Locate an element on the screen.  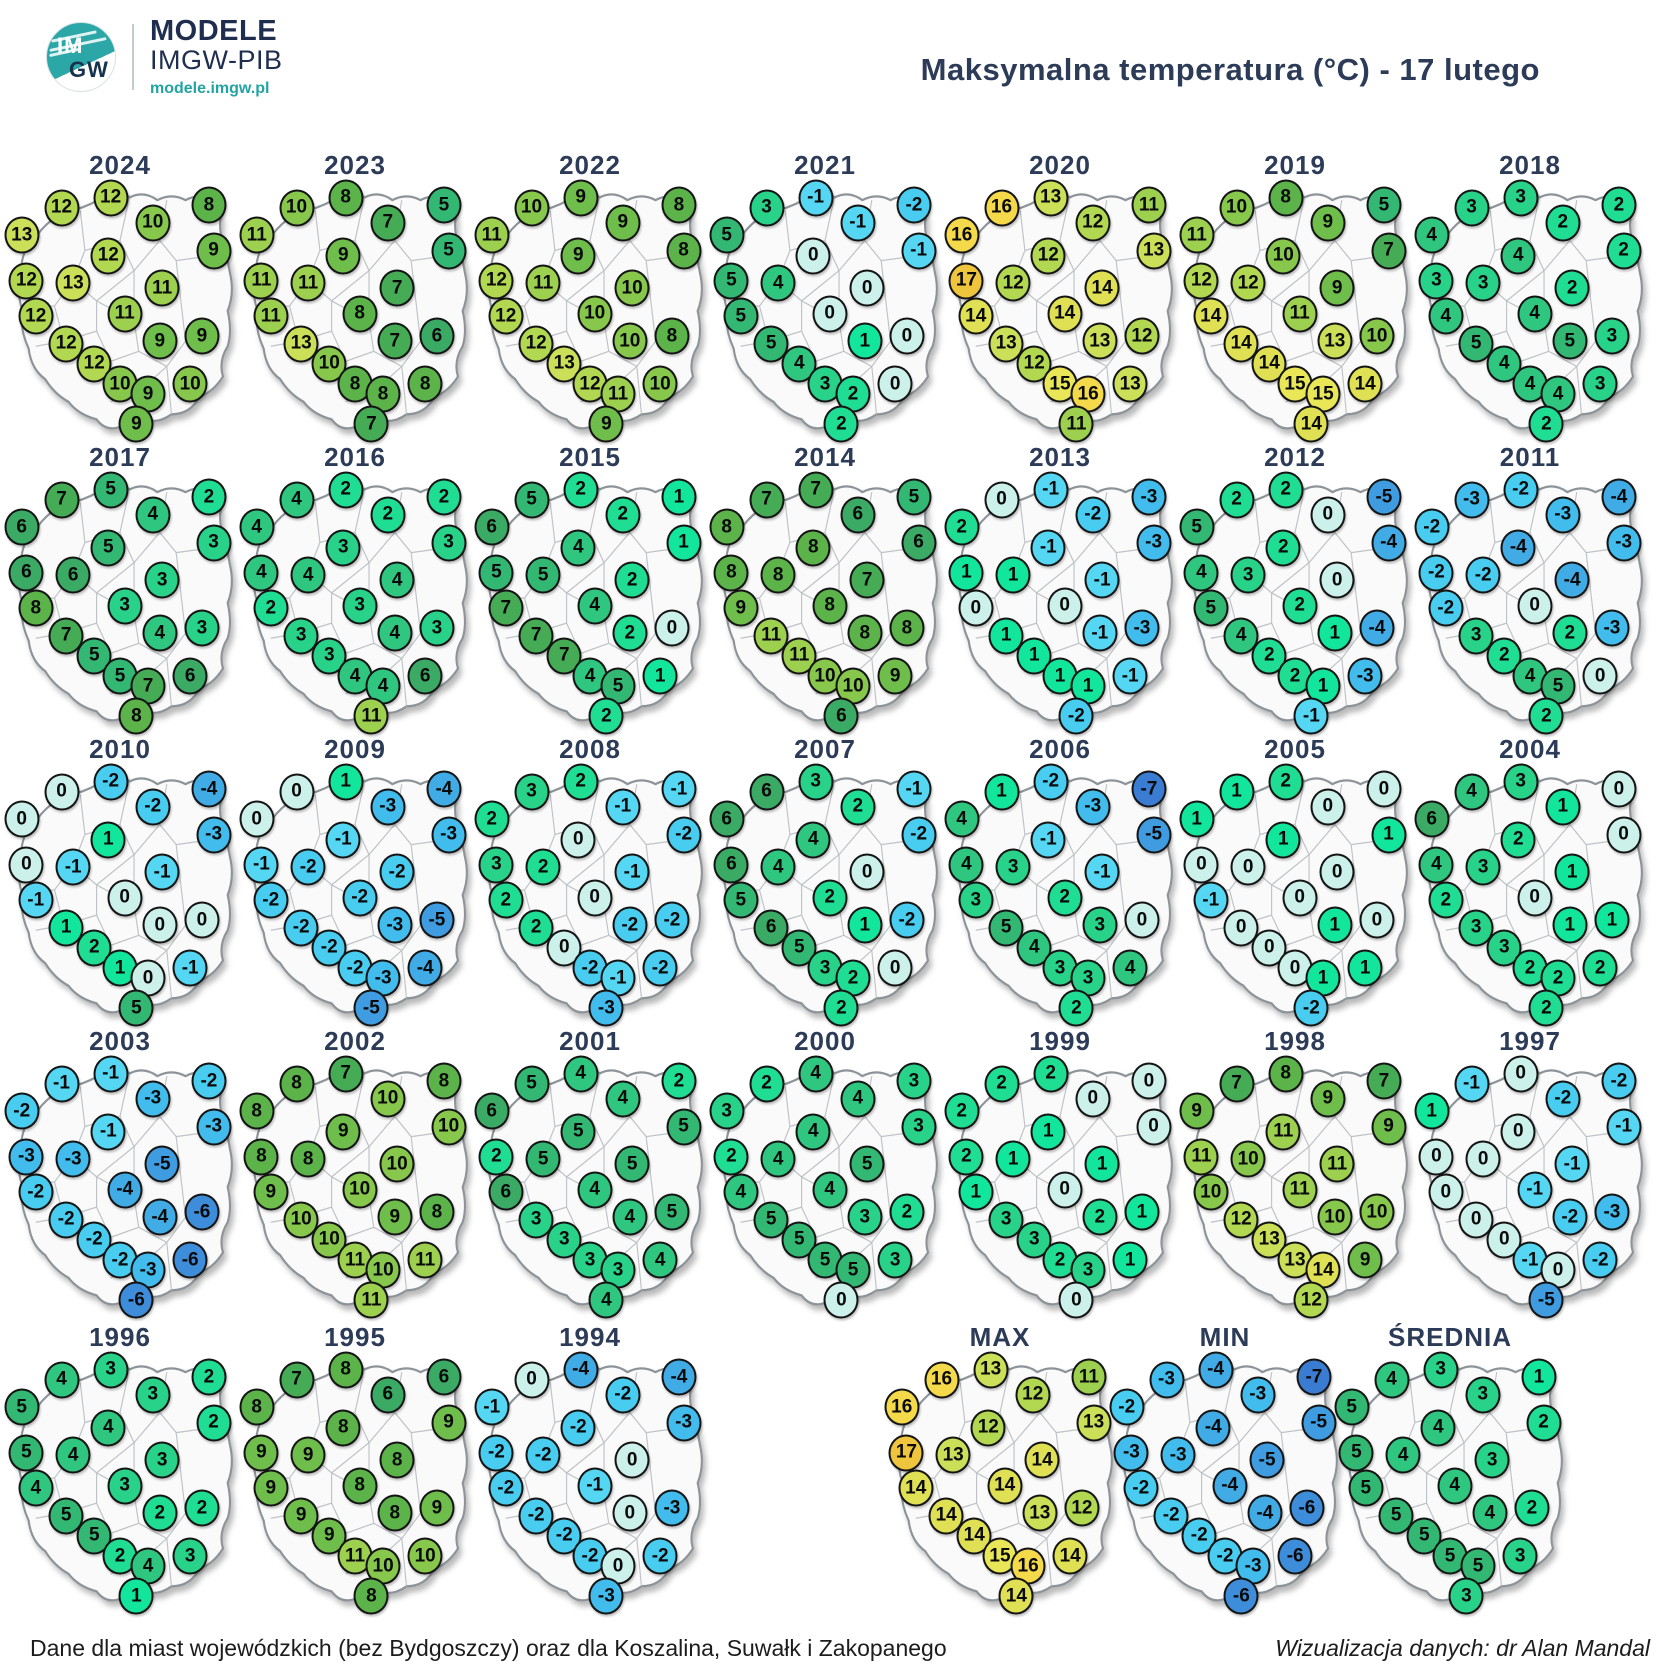
temp-circle-pozna-: 9 is located at coordinates (308, 1455).